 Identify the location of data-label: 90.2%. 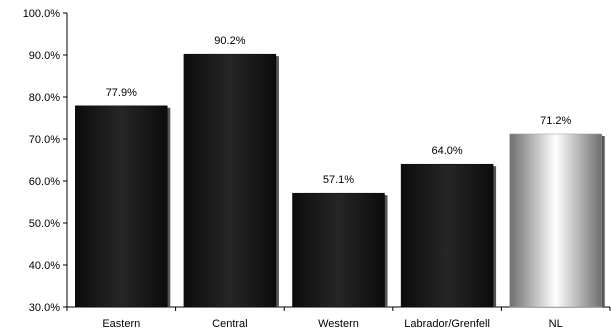
(229, 41).